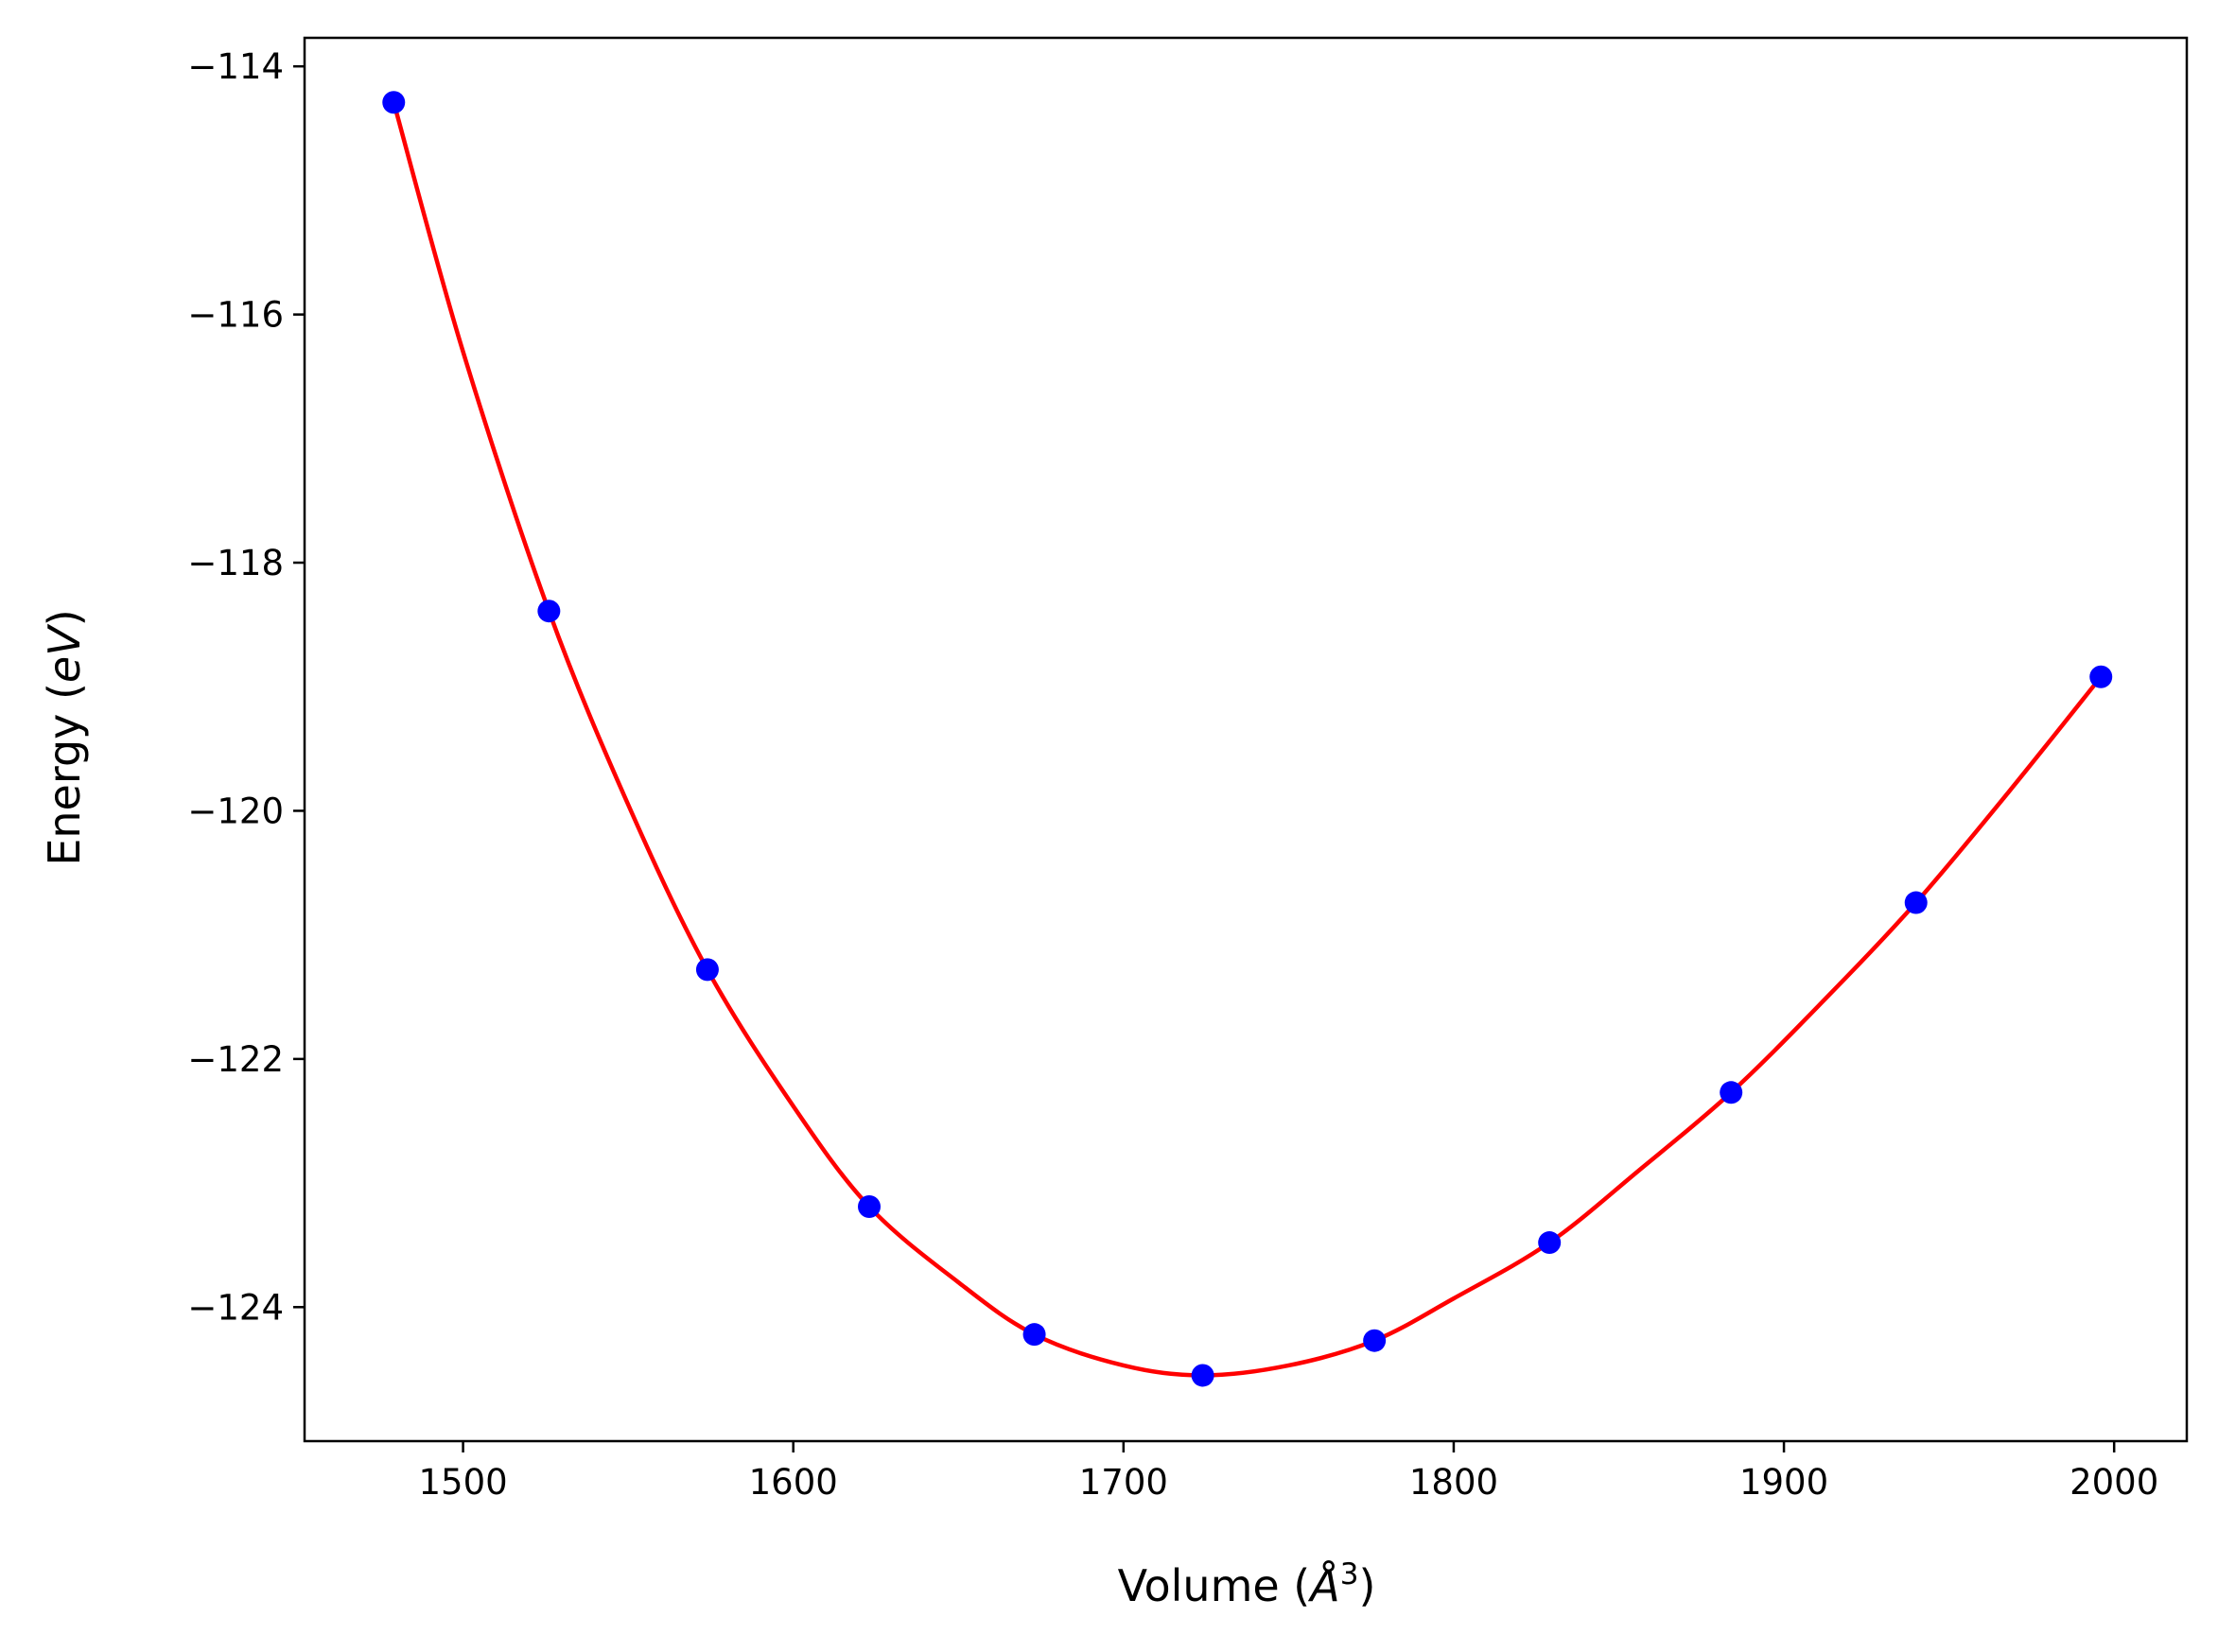 The height and width of the screenshot is (1652, 2218). I want to click on x-tick-label: 1800, so click(1453, 1483).